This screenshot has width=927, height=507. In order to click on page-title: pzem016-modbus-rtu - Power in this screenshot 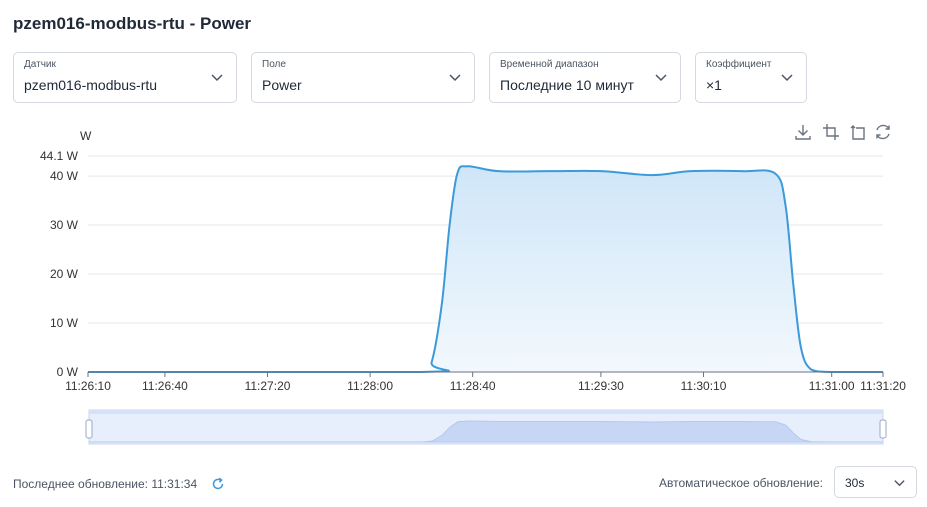, I will do `click(132, 23)`.